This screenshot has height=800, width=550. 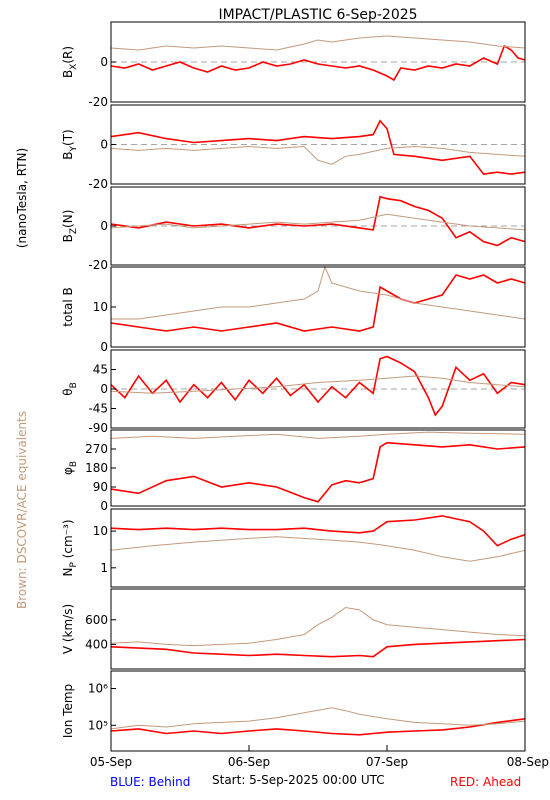 What do you see at coordinates (70, 468) in the screenshot?
I see `y-axis-label-phi: φB` at bounding box center [70, 468].